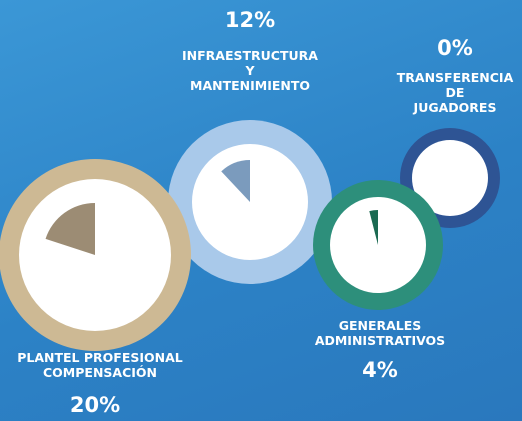 The height and width of the screenshot is (421, 522). I want to click on category-label: PLANTEL PROFESIONAL COMPENSACIÓN, so click(100, 365).